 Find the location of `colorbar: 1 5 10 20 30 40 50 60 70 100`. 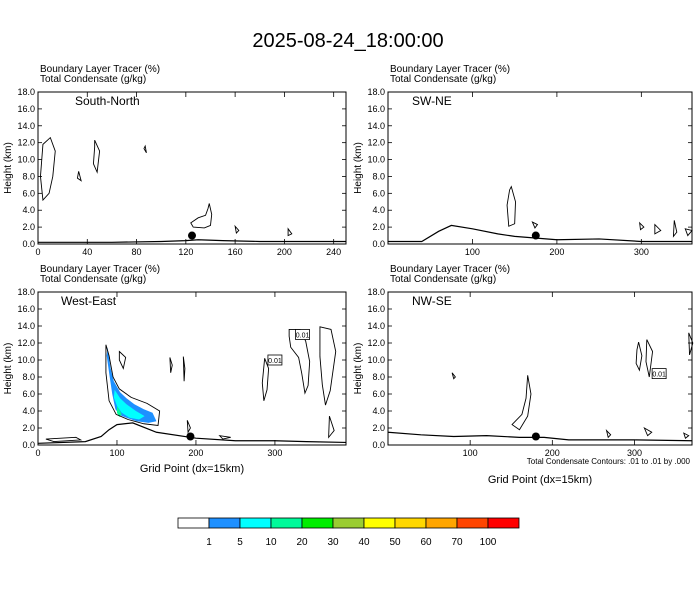

colorbar: 1 5 10 20 30 40 50 60 70 100 is located at coordinates (348, 532).